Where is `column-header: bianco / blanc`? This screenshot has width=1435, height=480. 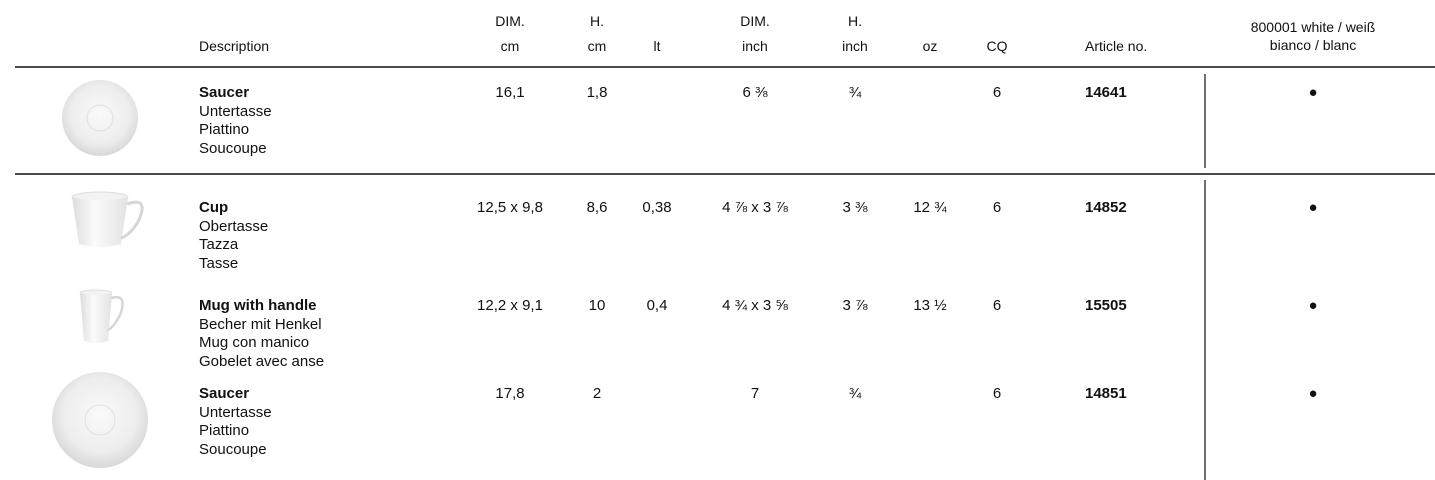
column-header: bianco / blanc is located at coordinates (1313, 45).